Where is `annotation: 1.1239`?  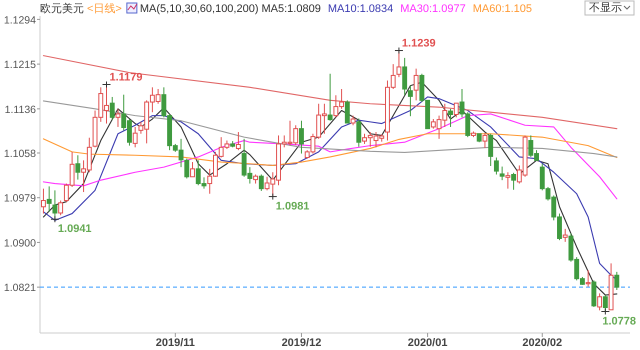
annotation: 1.1239 is located at coordinates (419, 44).